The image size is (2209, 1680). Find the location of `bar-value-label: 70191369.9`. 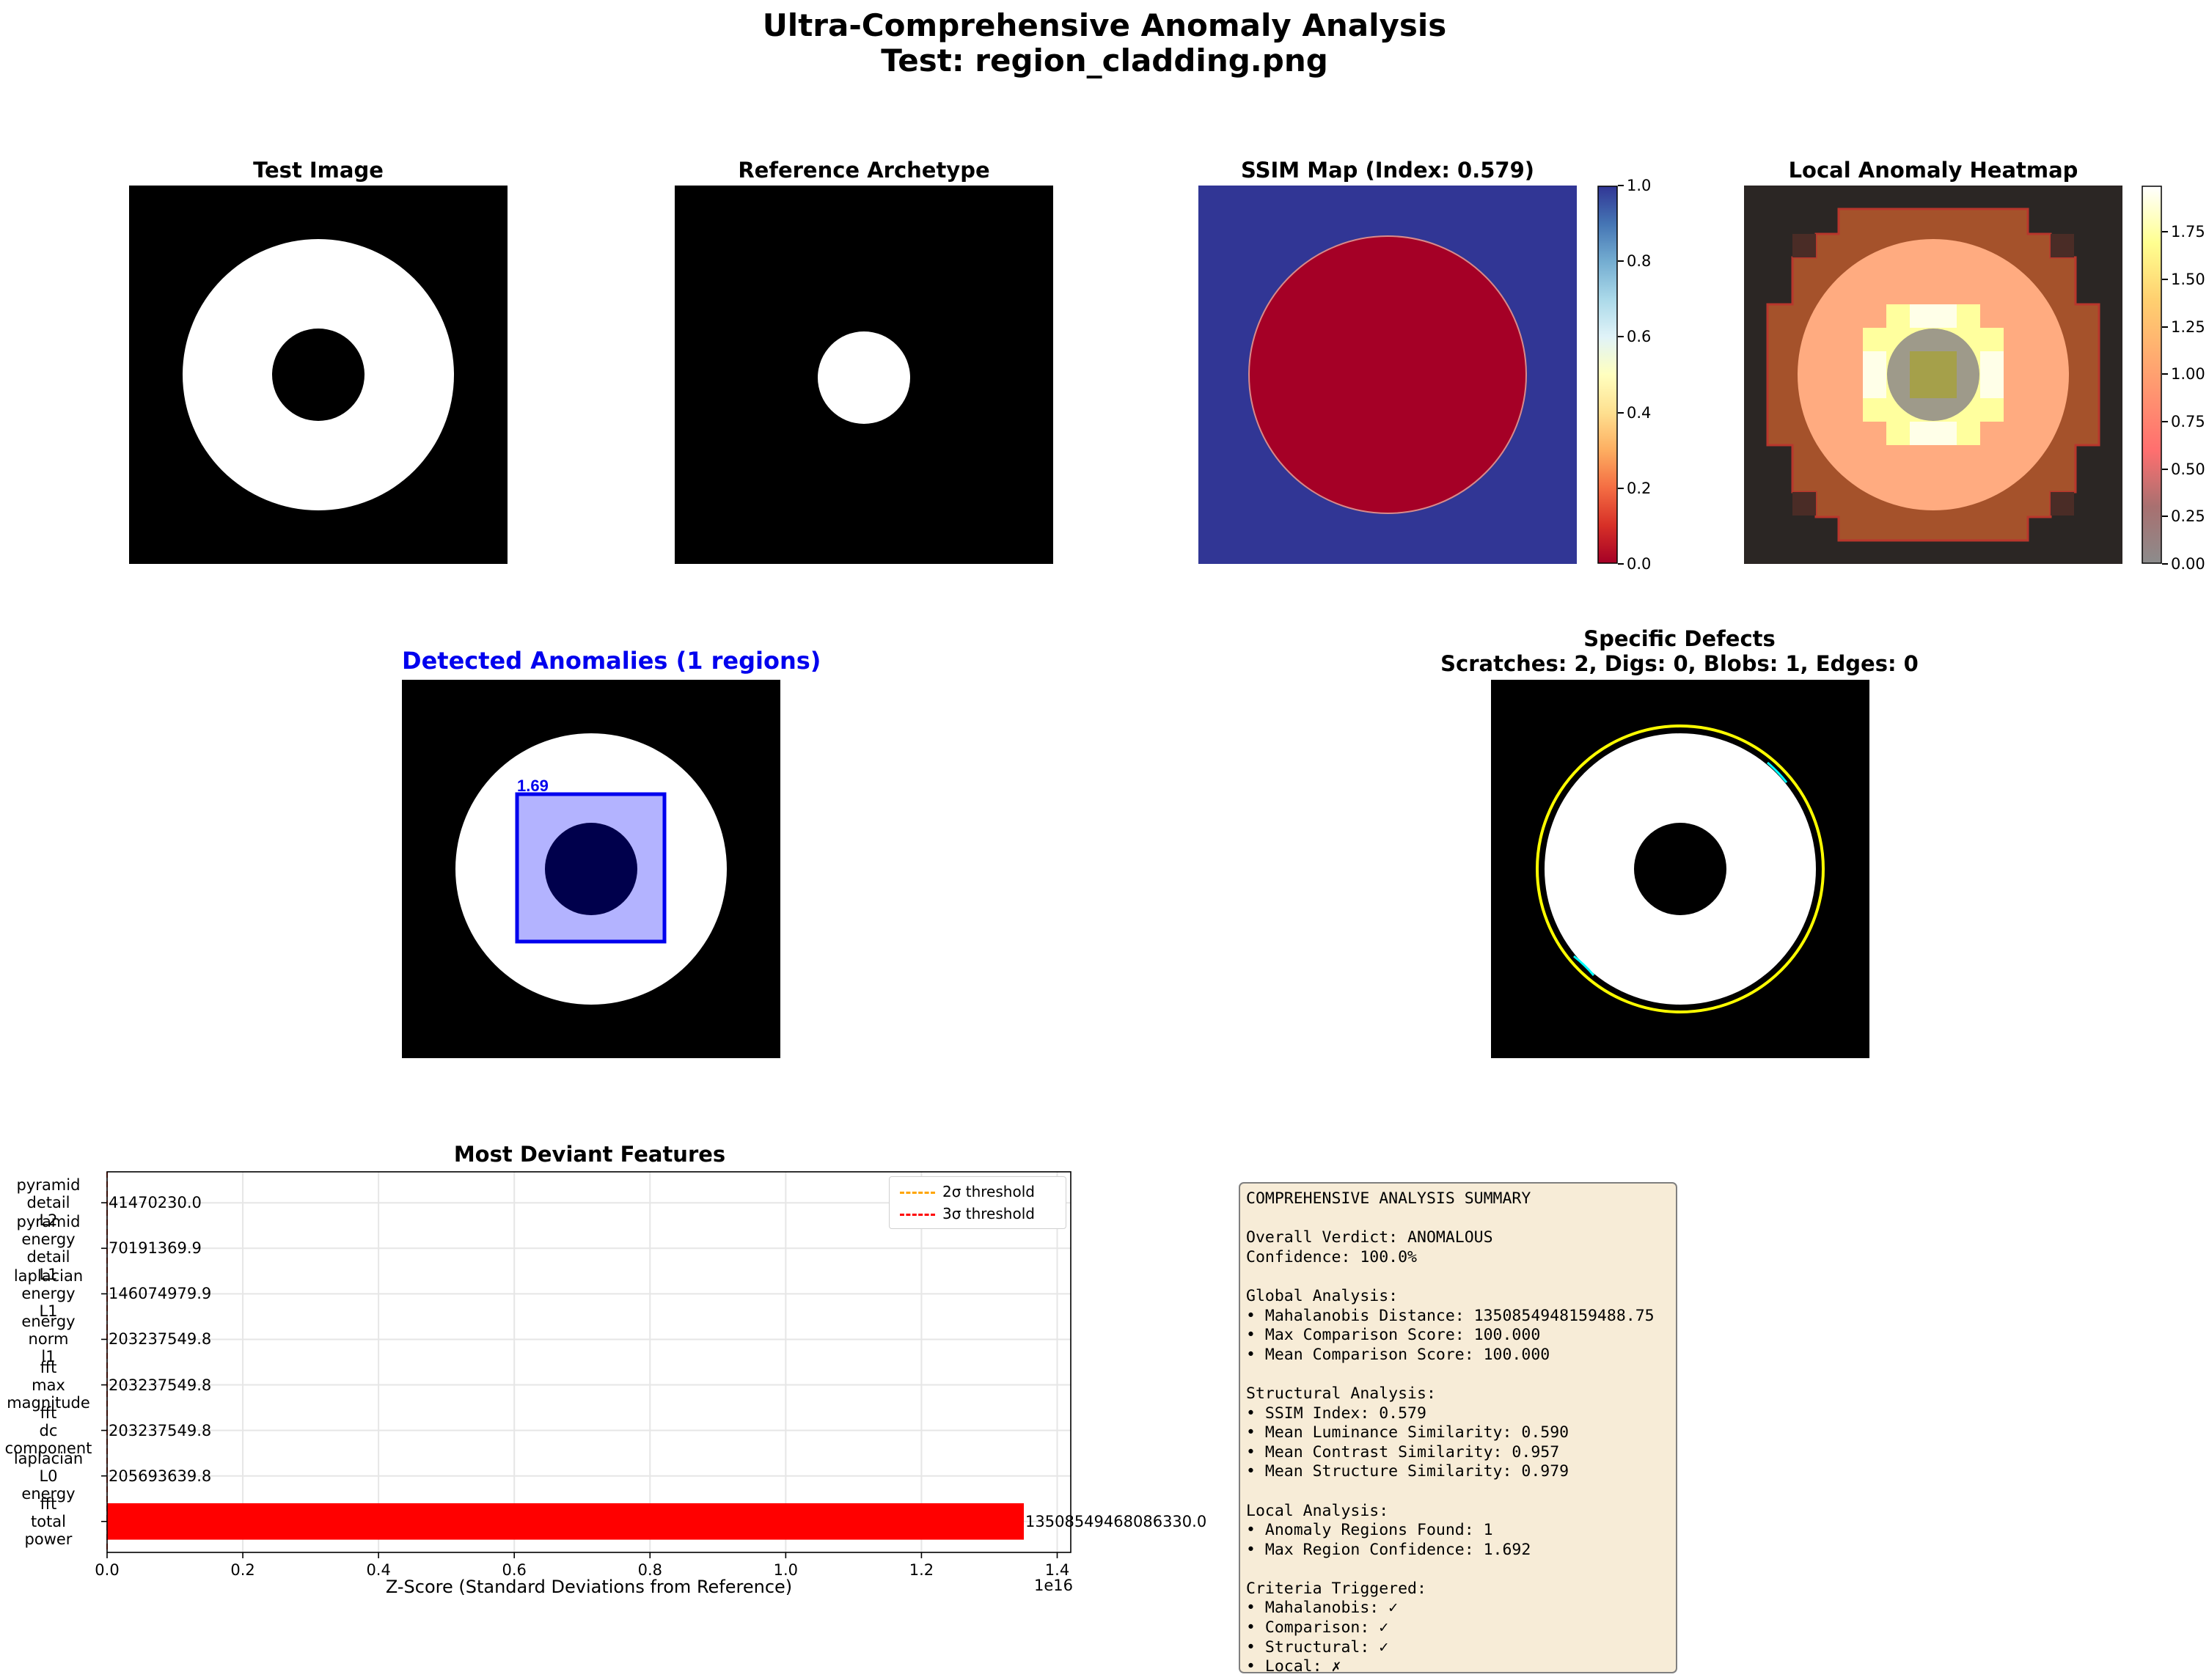

bar-value-label: 70191369.9 is located at coordinates (155, 1249).